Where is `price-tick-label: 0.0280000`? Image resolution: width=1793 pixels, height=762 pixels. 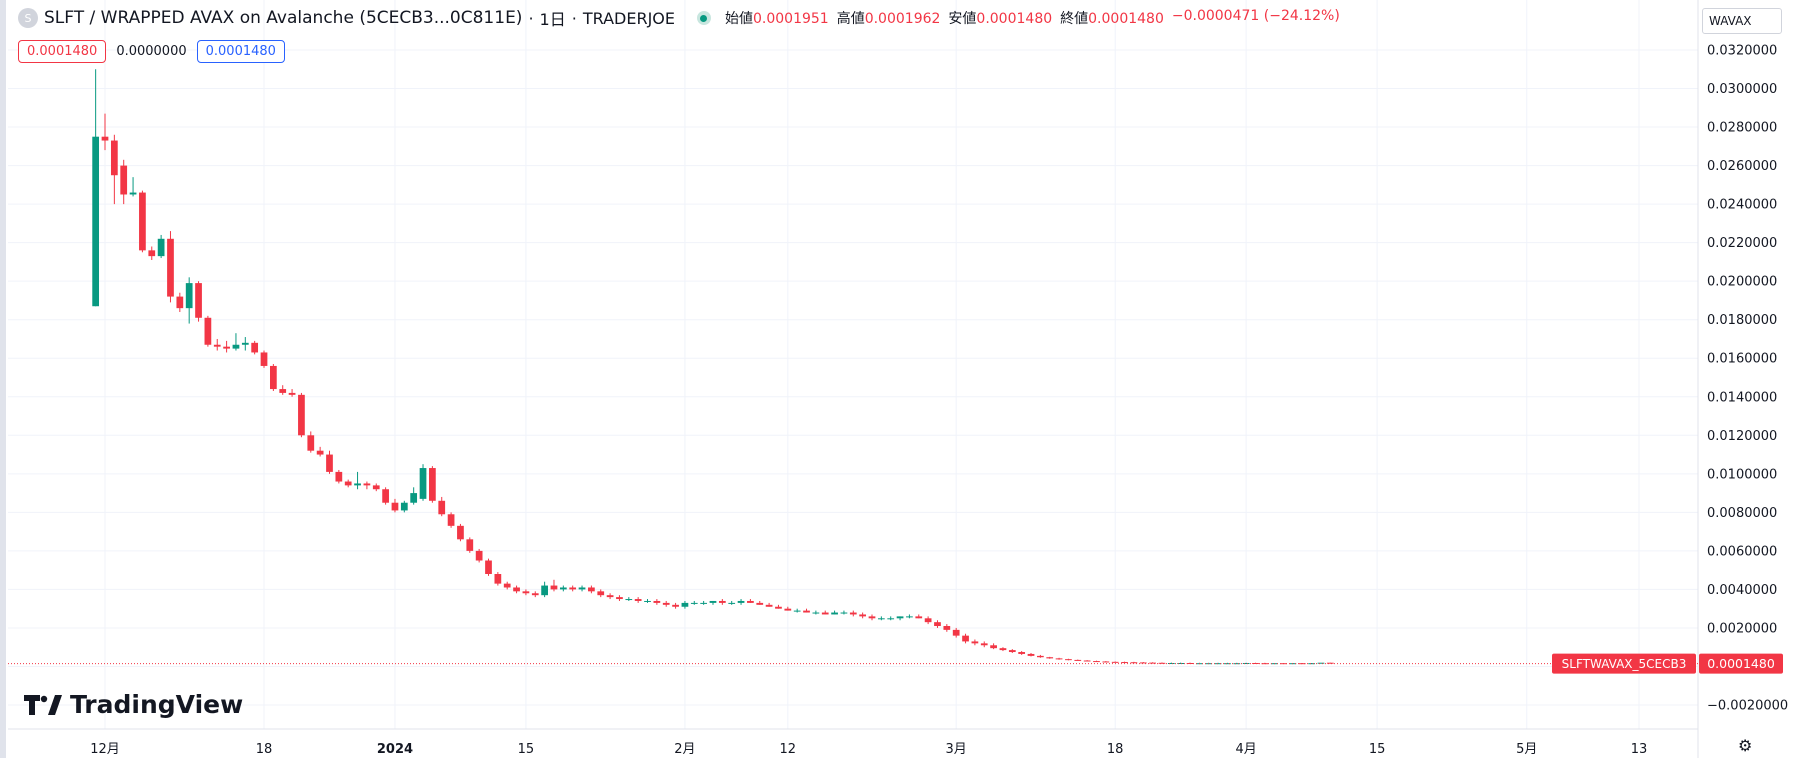
price-tick-label: 0.0280000 is located at coordinates (1742, 128).